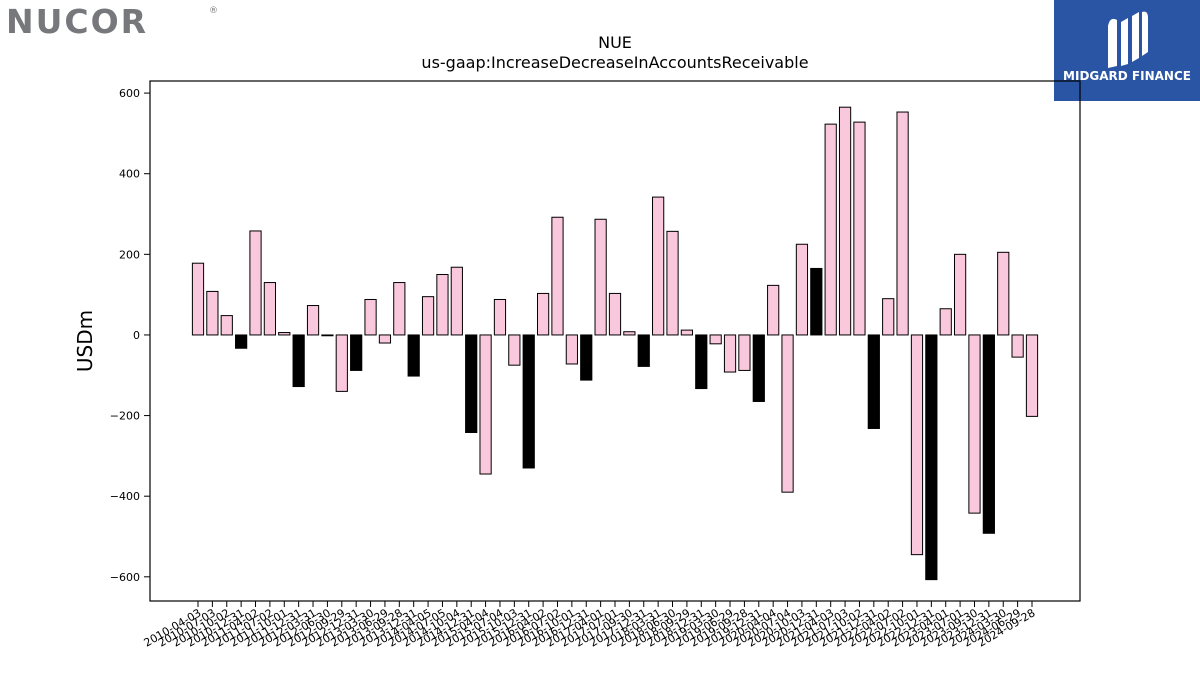  I want to click on midgard-finance-text: MIDGARD FINANCE, so click(1127, 76).